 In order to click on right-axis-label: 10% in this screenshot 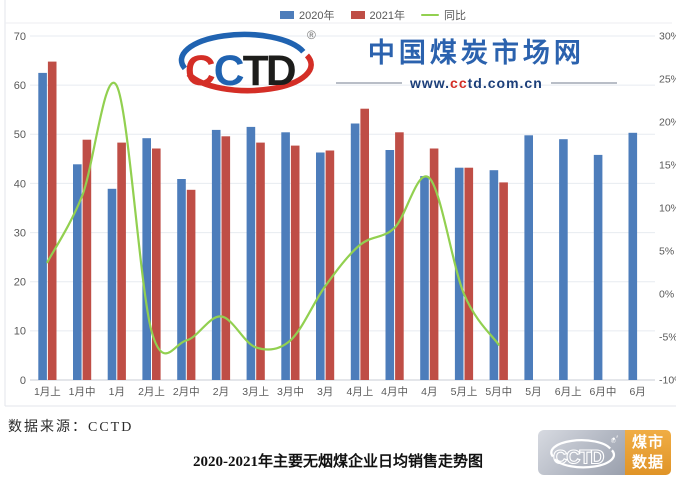, I will do `click(667, 209)`.